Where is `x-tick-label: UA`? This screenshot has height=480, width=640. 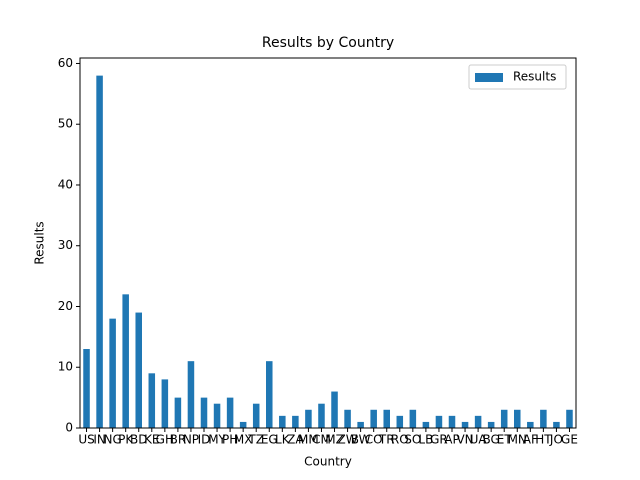 x-tick-label: UA is located at coordinates (479, 440).